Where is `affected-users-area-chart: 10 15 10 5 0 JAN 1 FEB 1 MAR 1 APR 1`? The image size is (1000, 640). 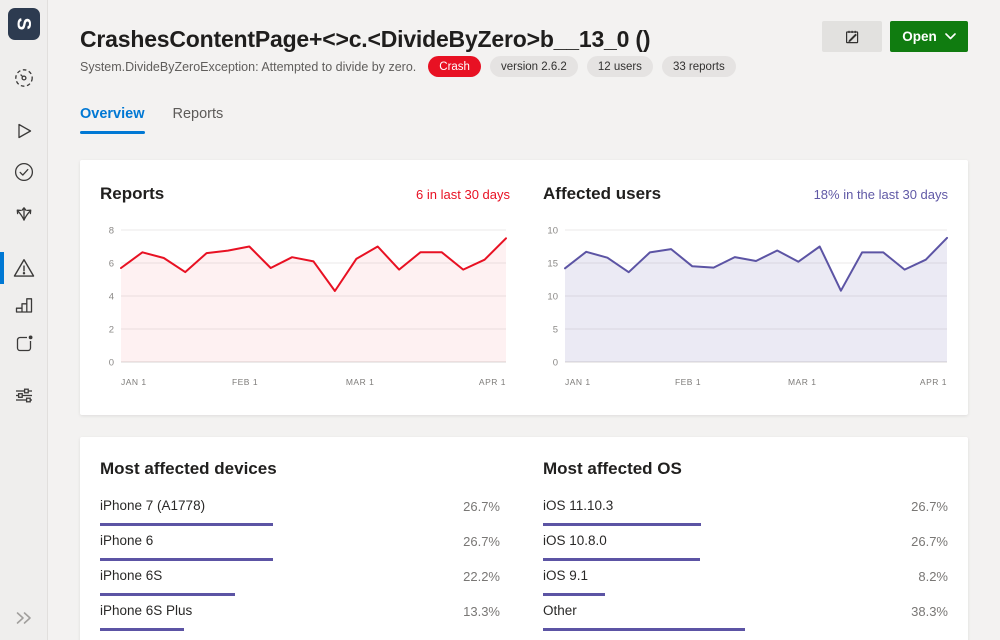 affected-users-area-chart: 10 15 10 5 0 JAN 1 FEB 1 MAR 1 APR 1 is located at coordinates (747, 306).